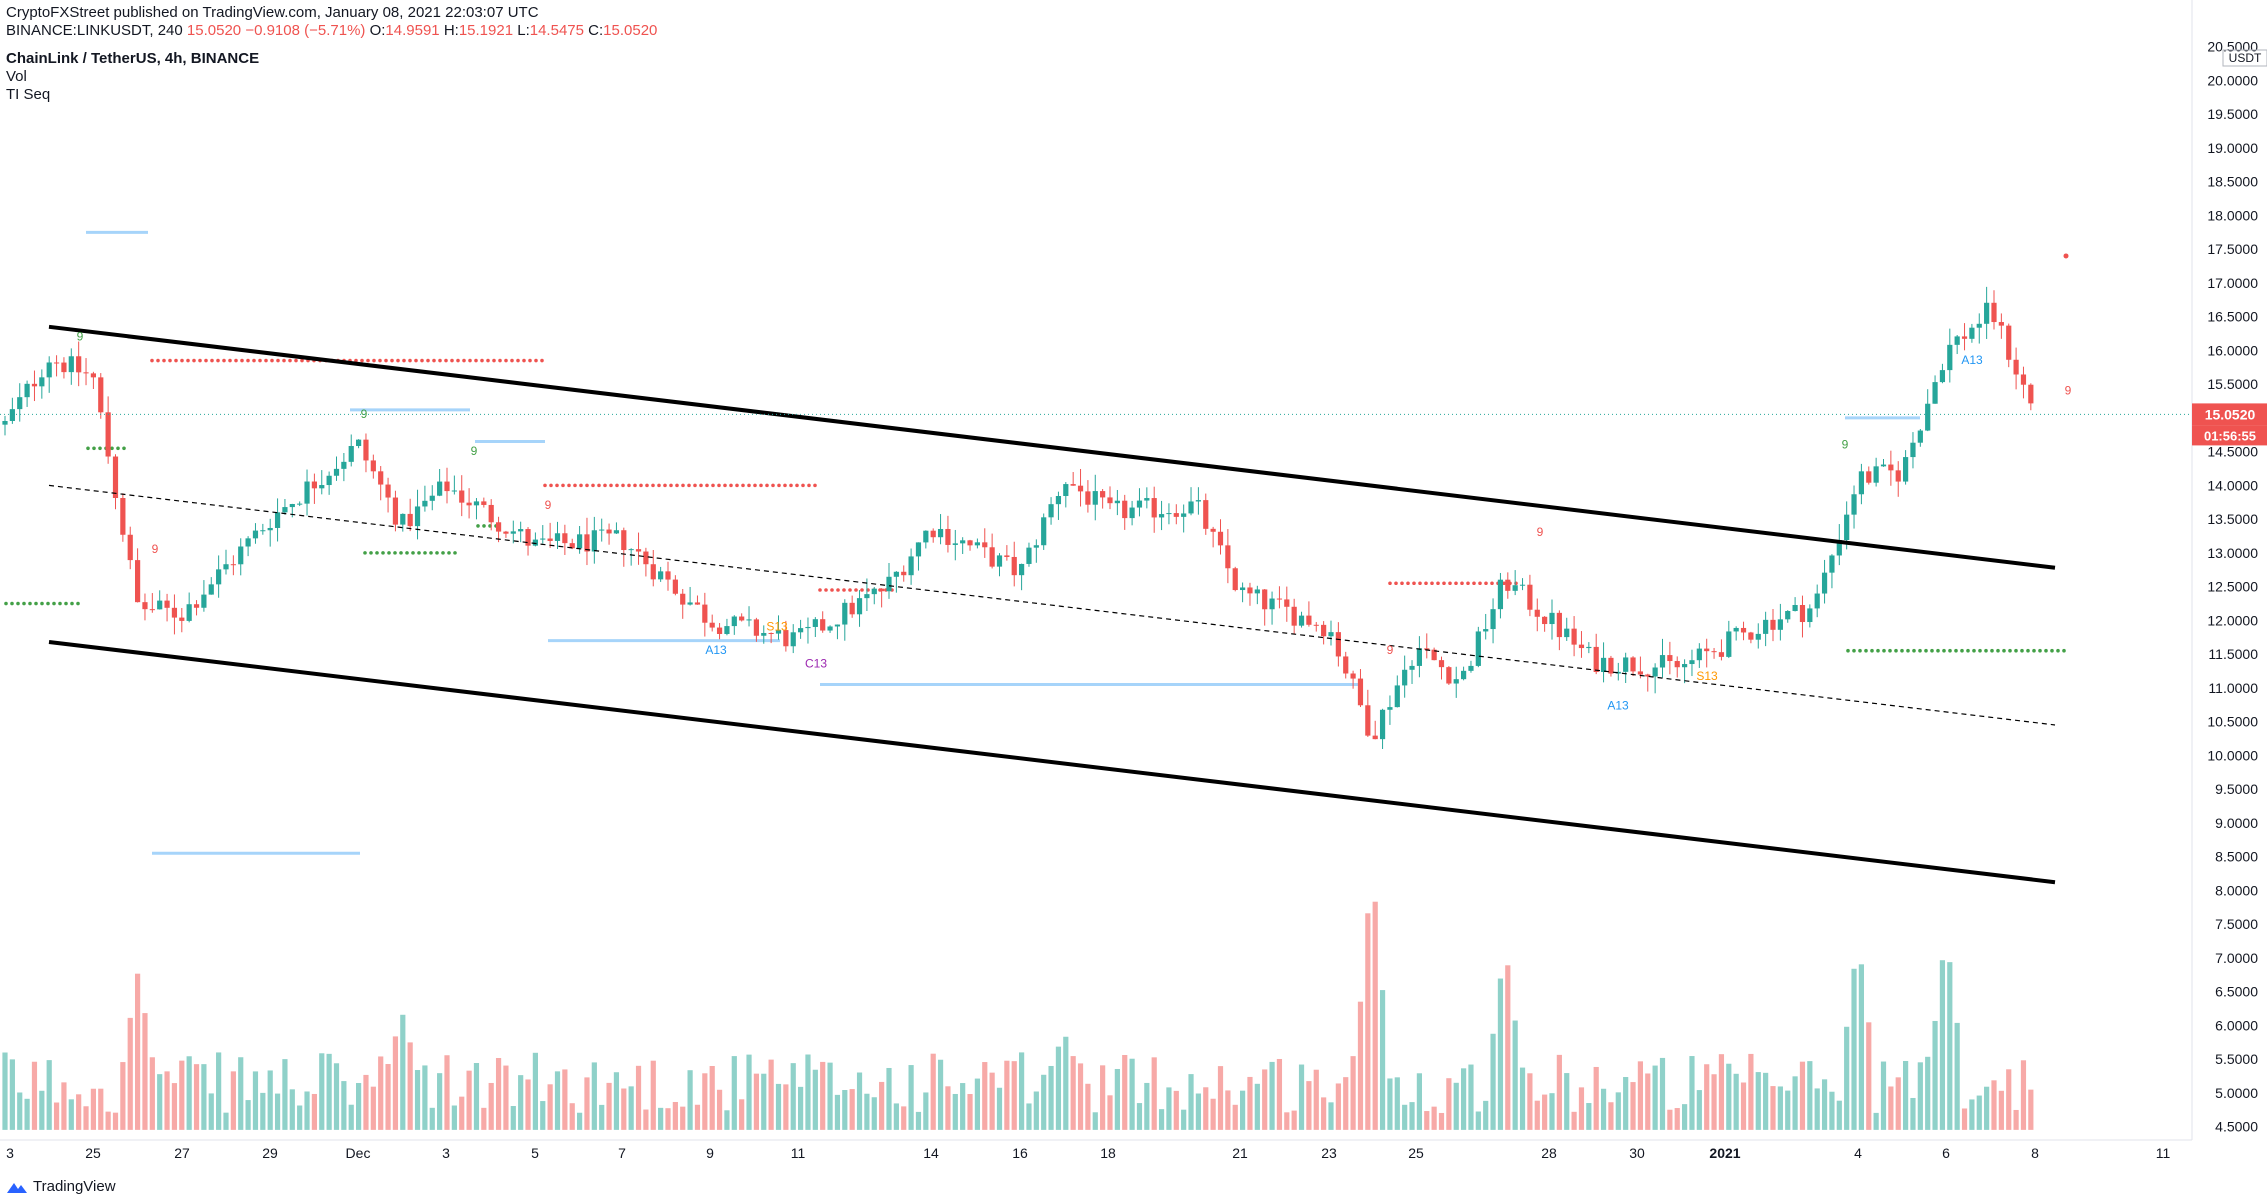  Describe the element at coordinates (2035, 1153) in the screenshot. I see `time-tick-label: 8` at that location.